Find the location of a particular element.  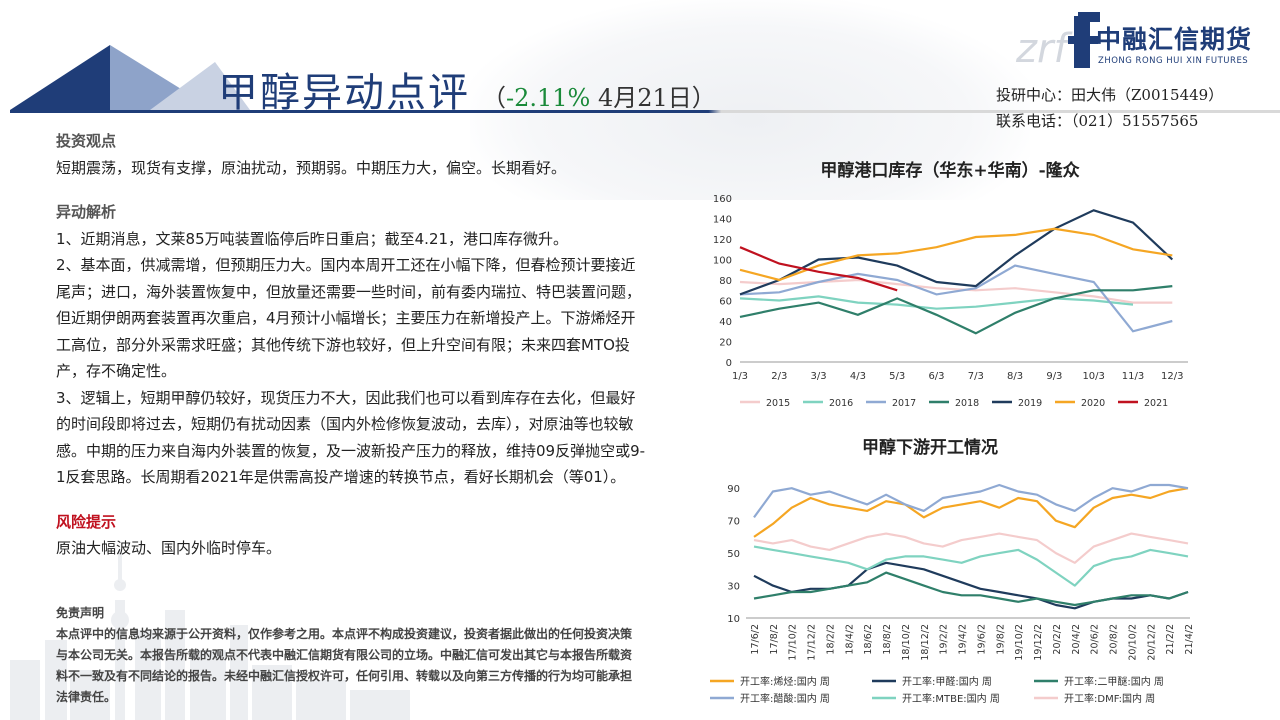

x-tick-label: 18/6/2 is located at coordinates (868, 639).